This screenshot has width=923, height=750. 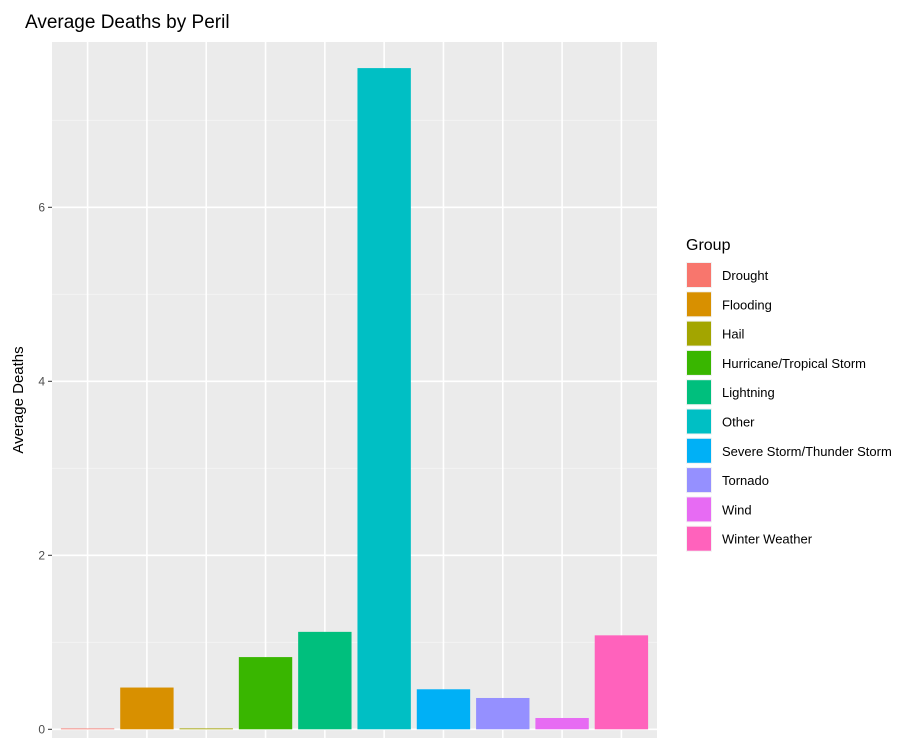 I want to click on legend-label: Hail, so click(x=733, y=334).